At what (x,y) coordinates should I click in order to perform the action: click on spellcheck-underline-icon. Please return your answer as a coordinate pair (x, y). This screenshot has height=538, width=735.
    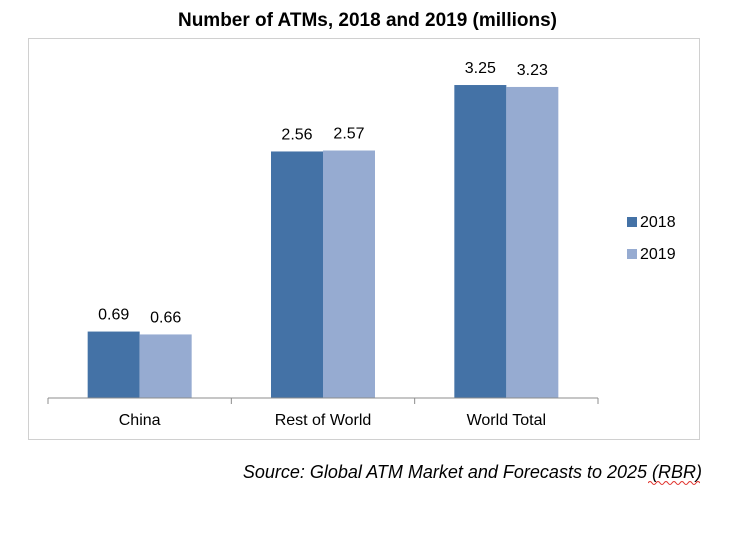
    Looking at the image, I should click on (674, 483).